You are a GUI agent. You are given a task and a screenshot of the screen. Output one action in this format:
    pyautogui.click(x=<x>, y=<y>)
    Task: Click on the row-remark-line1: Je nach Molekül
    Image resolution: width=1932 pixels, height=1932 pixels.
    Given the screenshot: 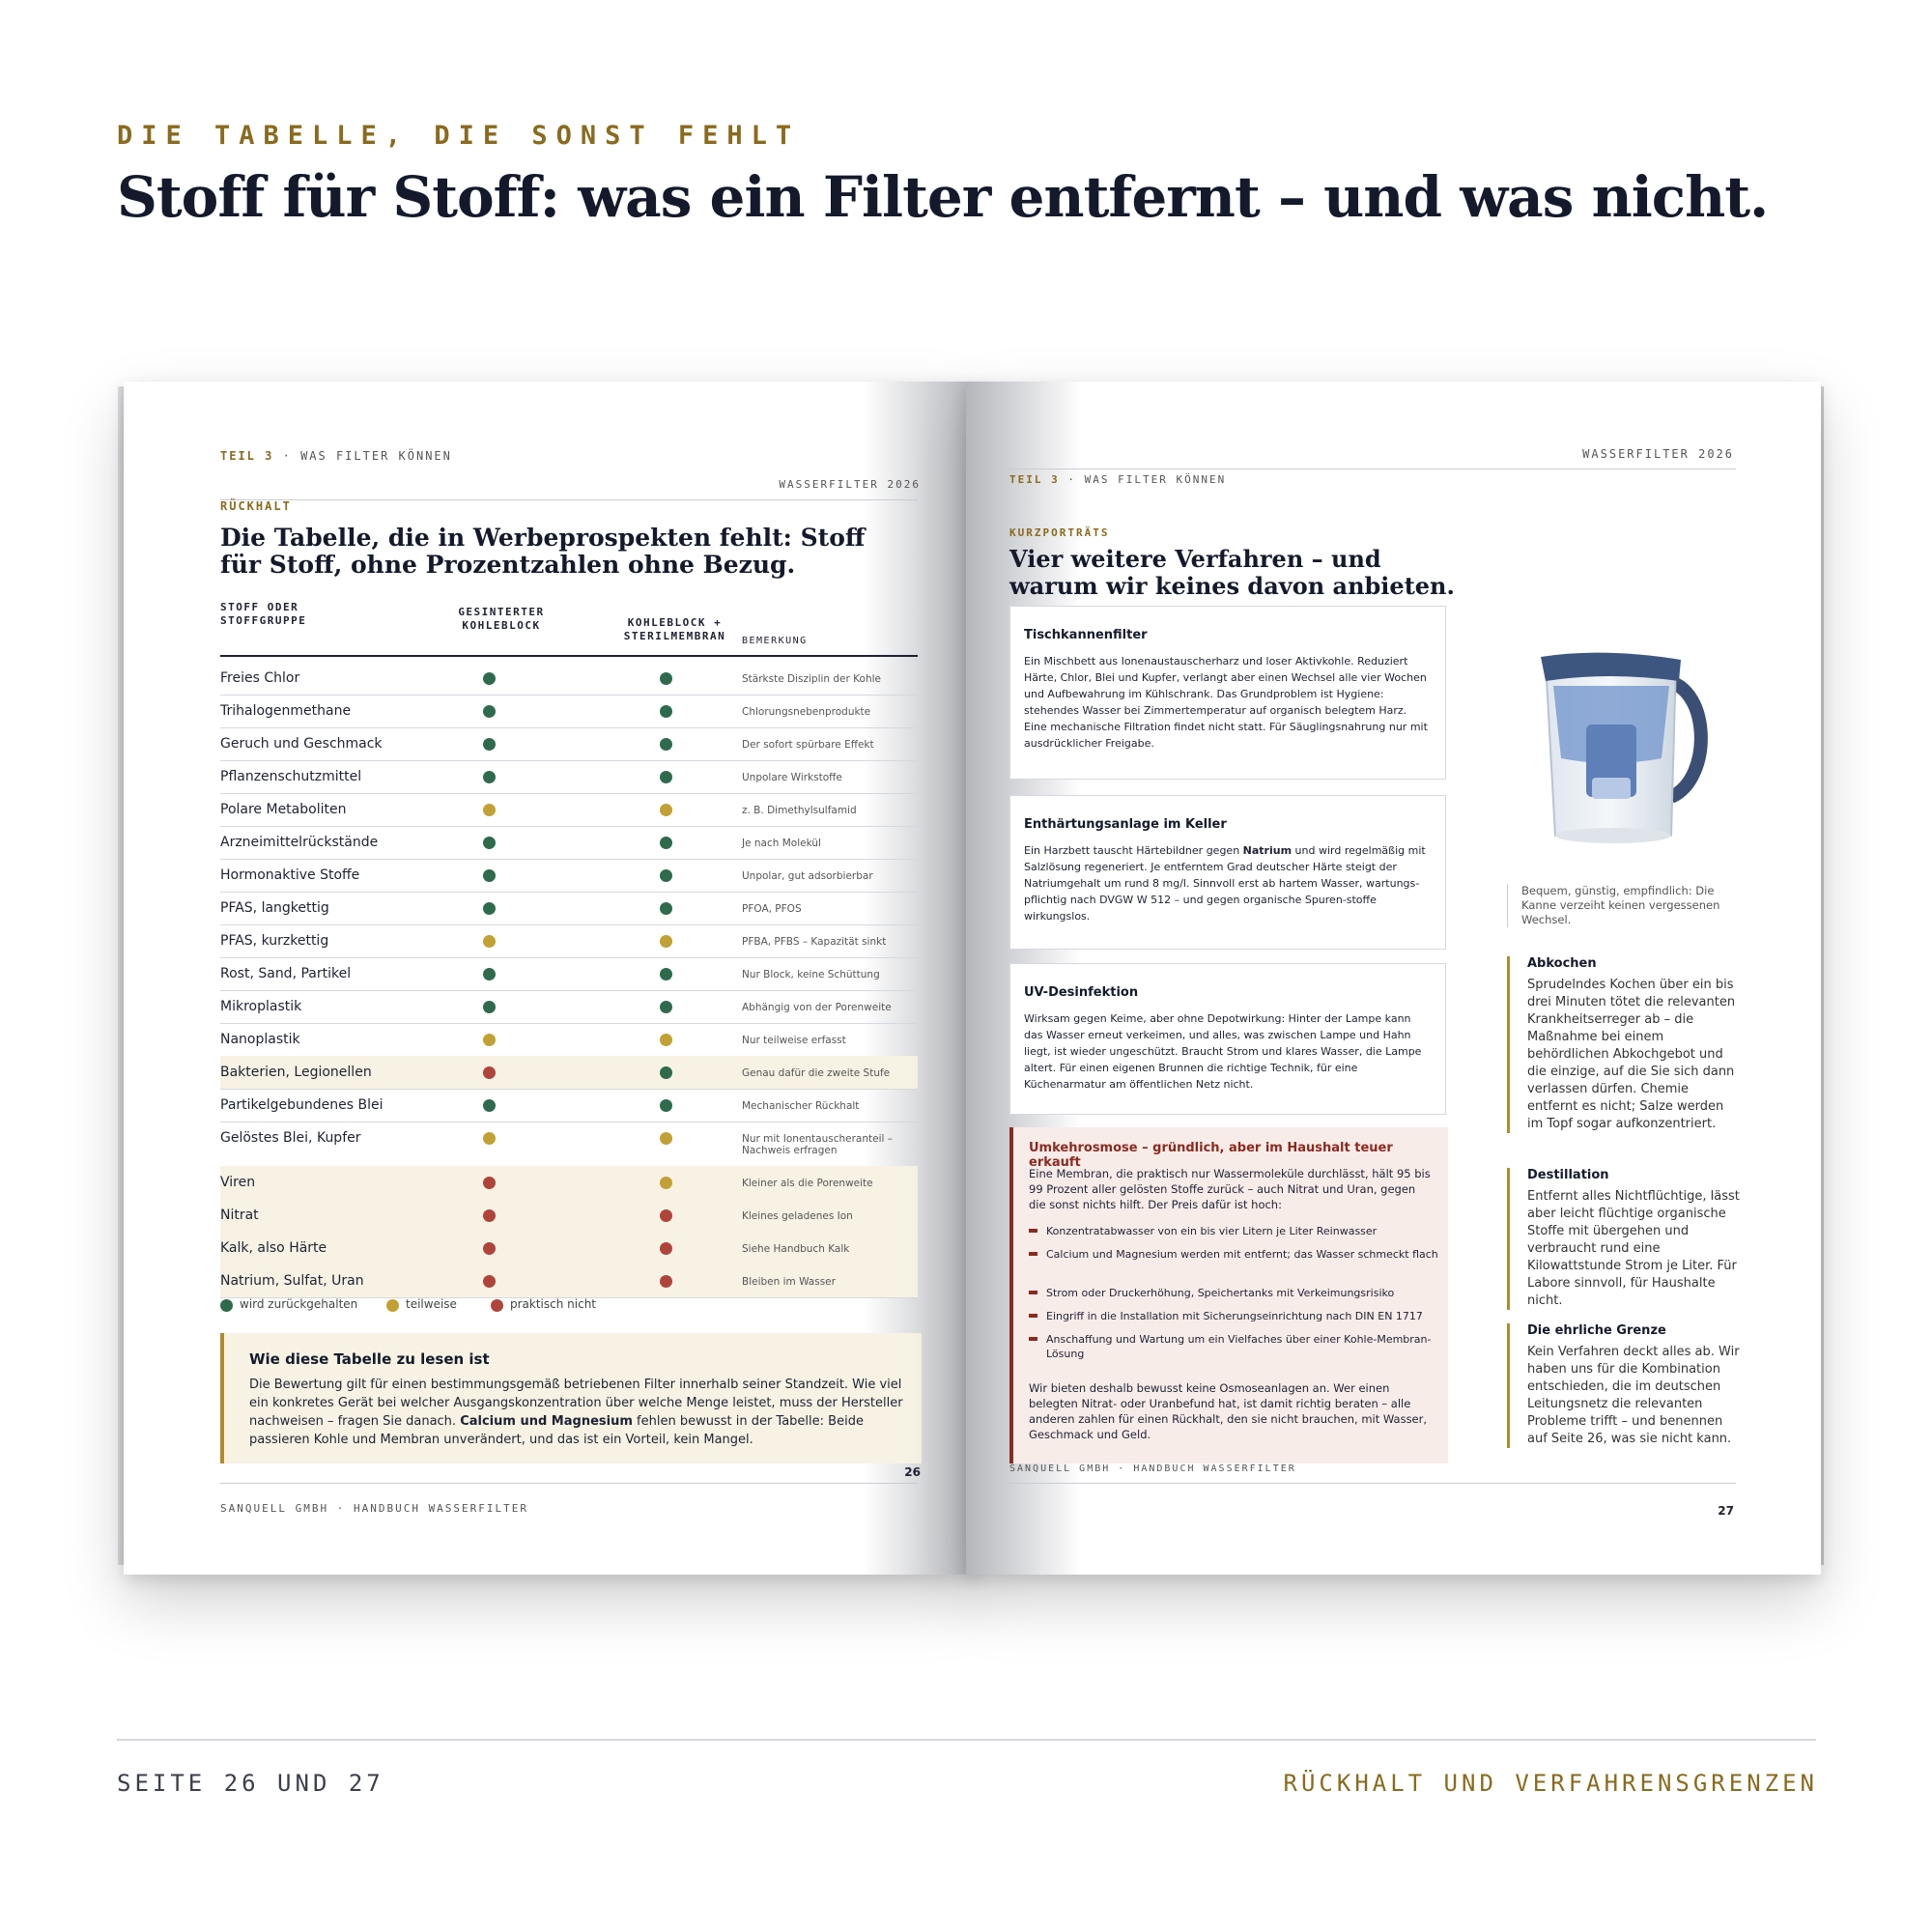 What is the action you would take?
    pyautogui.click(x=781, y=843)
    